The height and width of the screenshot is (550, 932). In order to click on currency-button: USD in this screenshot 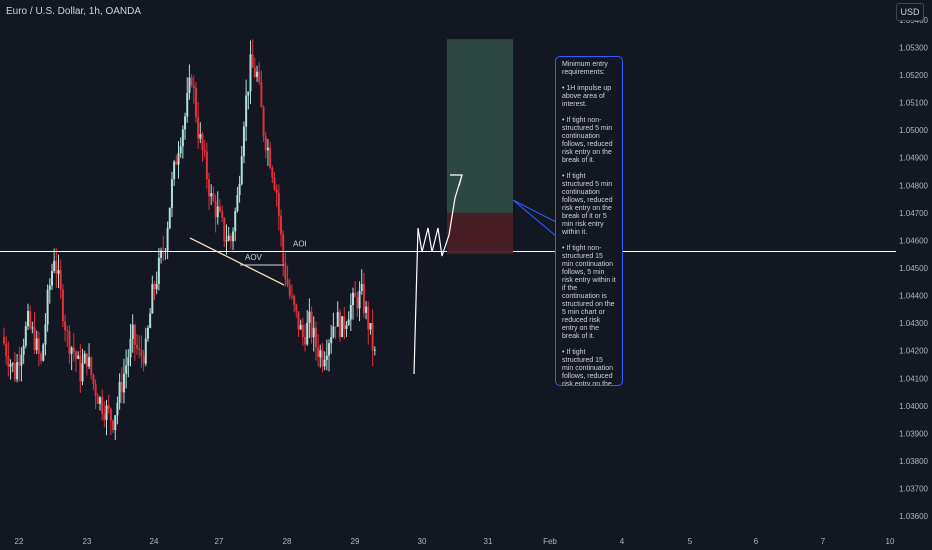, I will do `click(910, 12)`.